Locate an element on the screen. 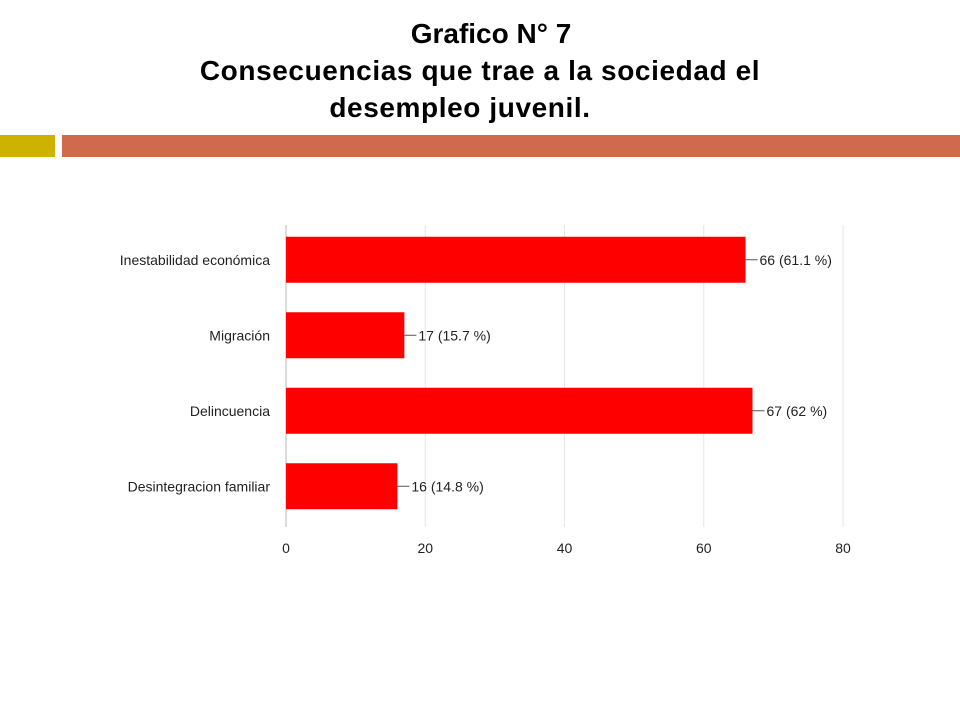 The image size is (960, 720). data-label: 67 (62 %) is located at coordinates (796, 411).